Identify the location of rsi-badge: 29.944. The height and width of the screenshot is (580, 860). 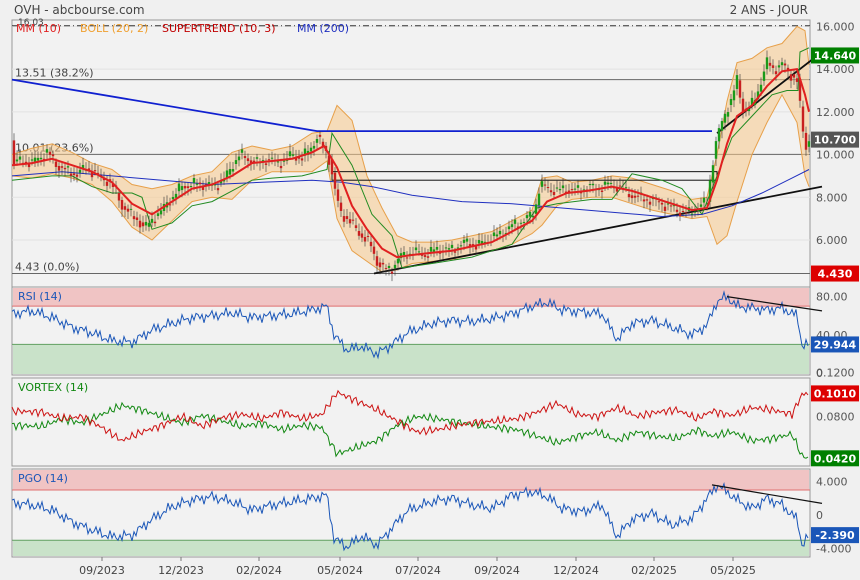
(835, 344).